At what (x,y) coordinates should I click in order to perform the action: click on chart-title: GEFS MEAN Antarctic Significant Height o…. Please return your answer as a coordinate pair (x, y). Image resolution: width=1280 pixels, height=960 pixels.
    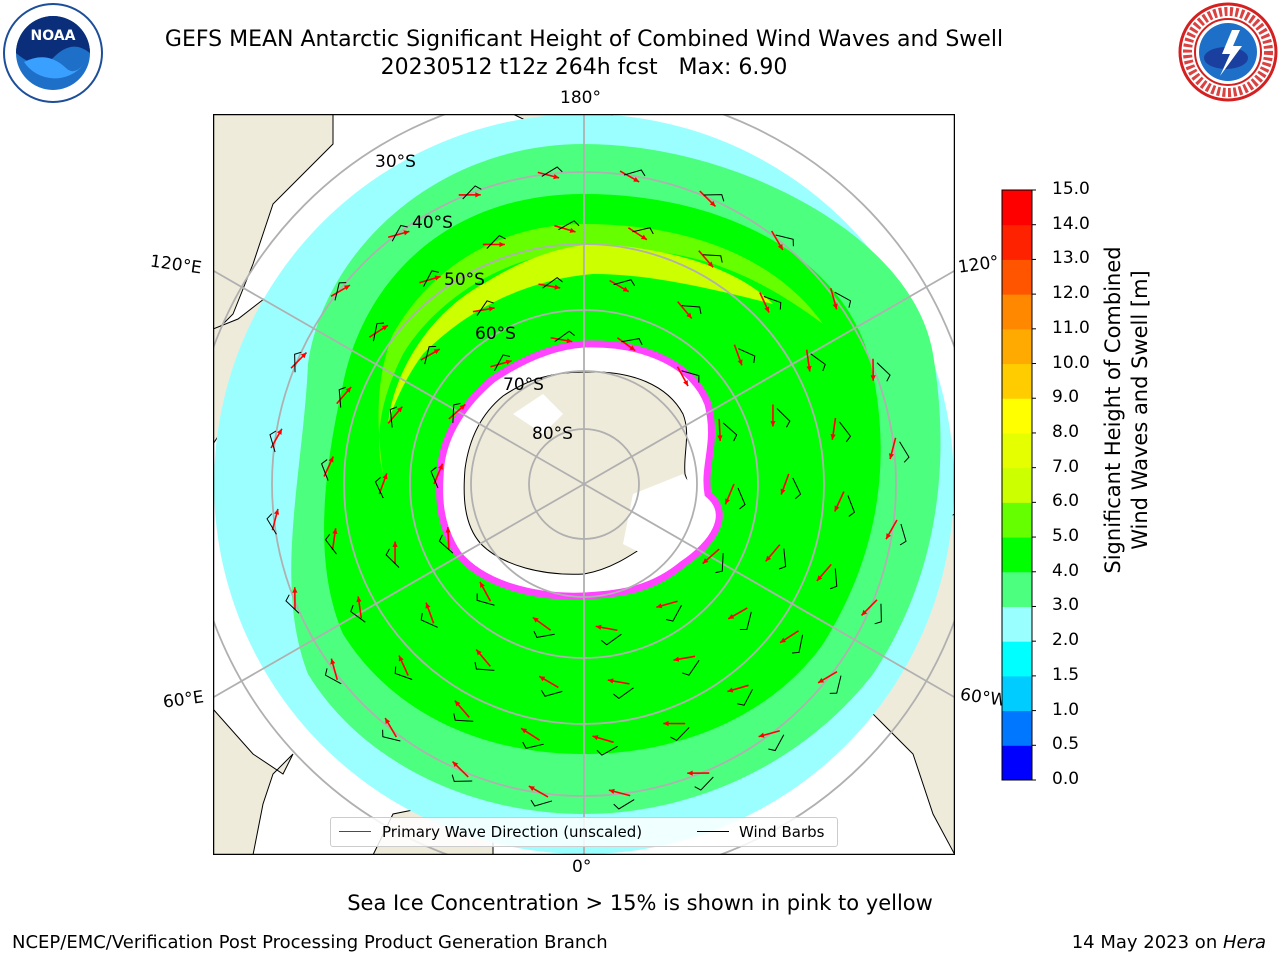
    Looking at the image, I should click on (584, 54).